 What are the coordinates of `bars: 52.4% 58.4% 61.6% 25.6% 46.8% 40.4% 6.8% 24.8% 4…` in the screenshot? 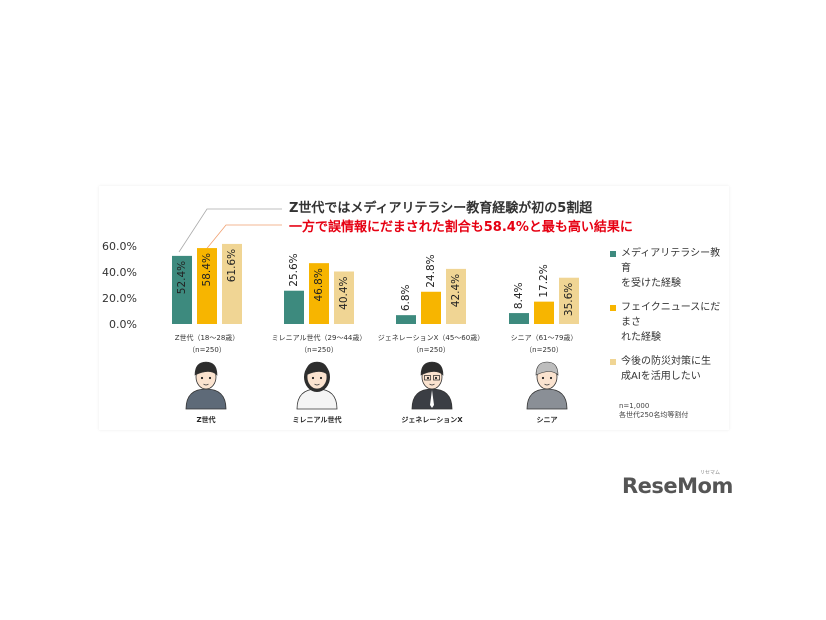 It's located at (375, 283).